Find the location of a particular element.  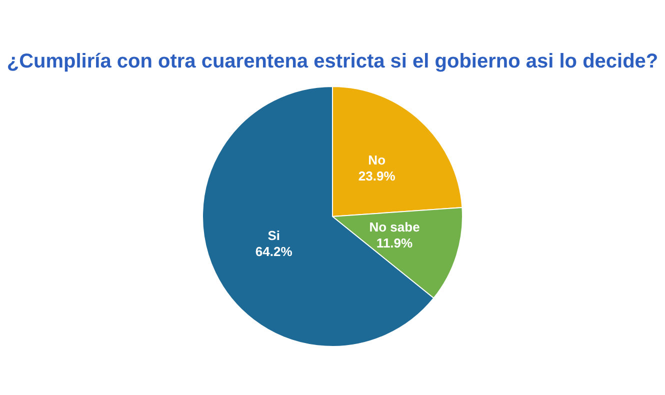

chart-title: ¿Cumpliría con otra cuarentena estricta si el gobierno asi lo decide? is located at coordinates (332, 61).